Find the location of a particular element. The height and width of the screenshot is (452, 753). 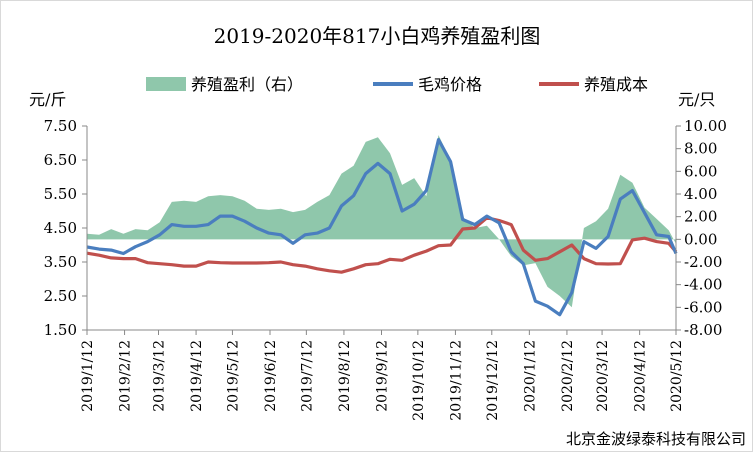

right-tick-label: 0.00 is located at coordinates (700, 239).